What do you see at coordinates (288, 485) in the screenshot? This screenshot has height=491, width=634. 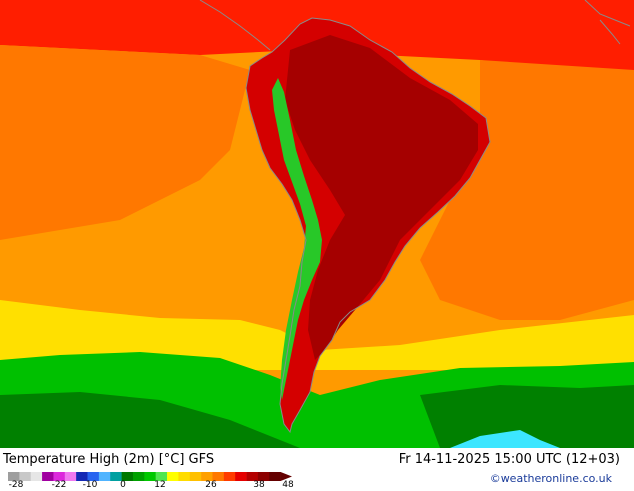 I see `scale-tick-8: 48` at bounding box center [288, 485].